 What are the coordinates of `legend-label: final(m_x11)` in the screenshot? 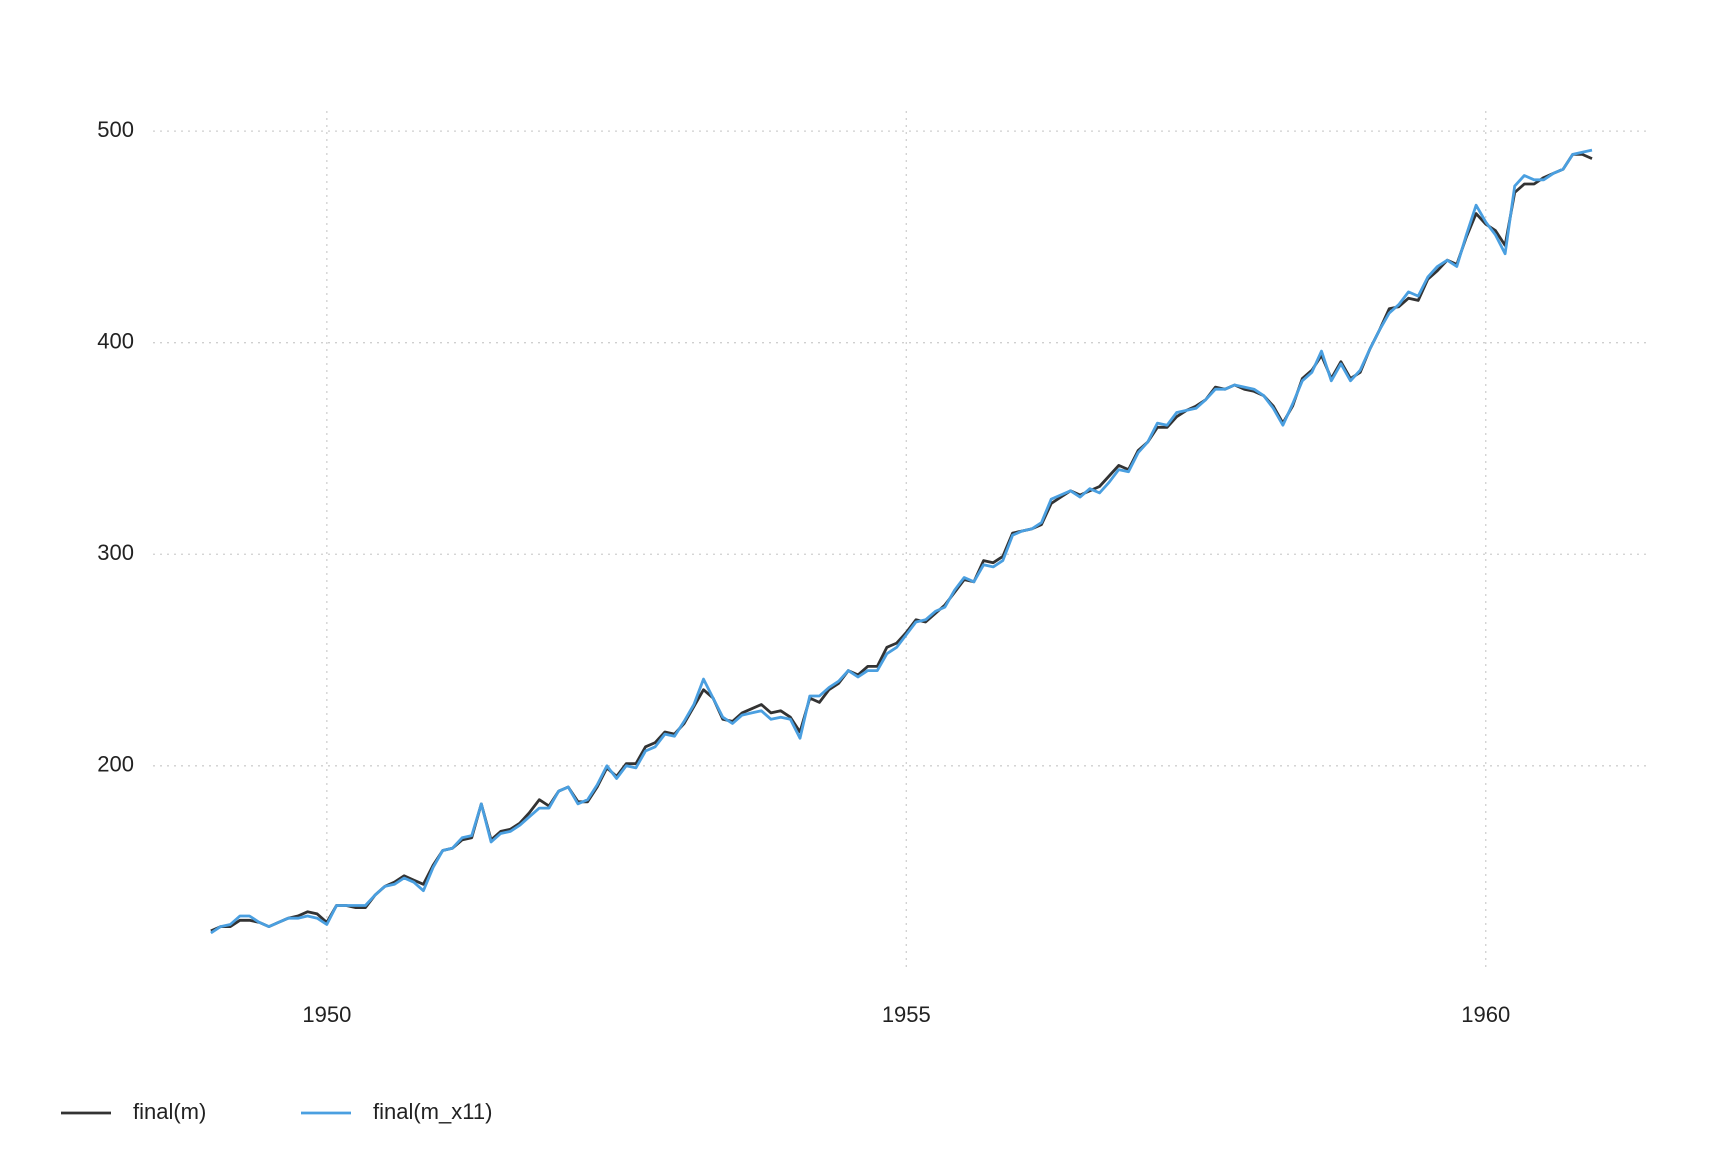 It's located at (432, 1111).